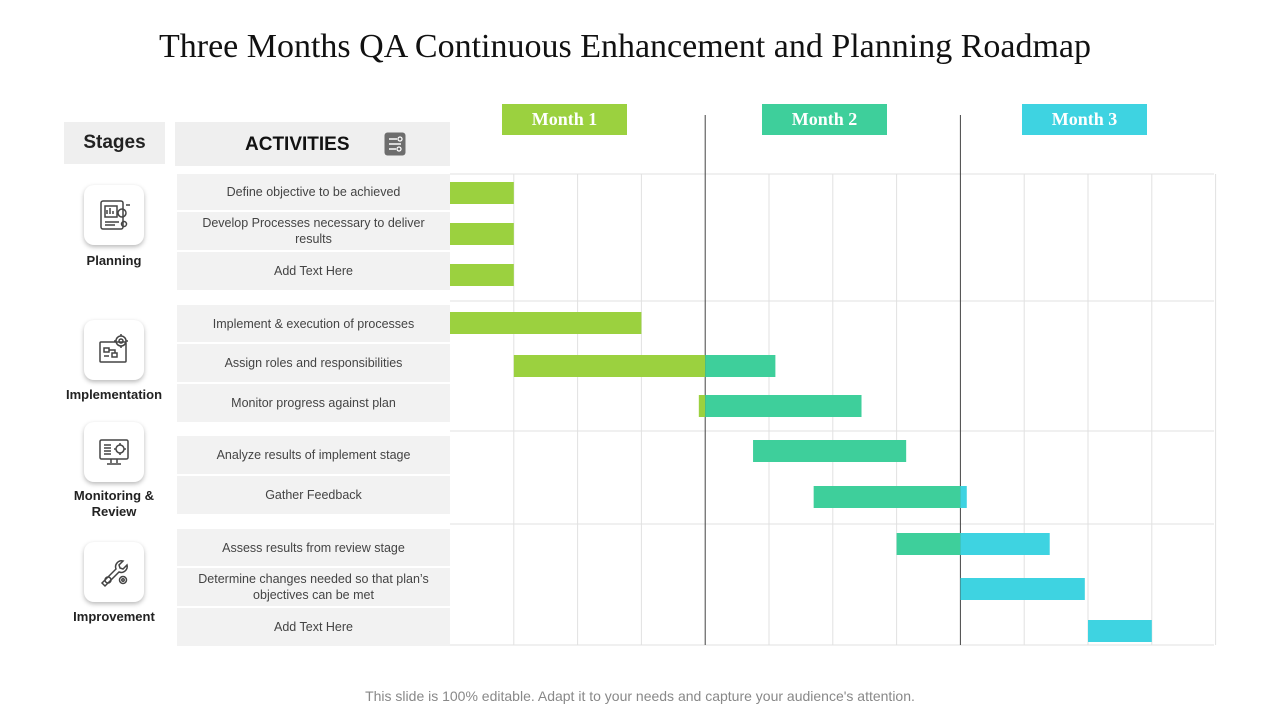  Describe the element at coordinates (114, 350) in the screenshot. I see `gear-workflow-icon` at that location.